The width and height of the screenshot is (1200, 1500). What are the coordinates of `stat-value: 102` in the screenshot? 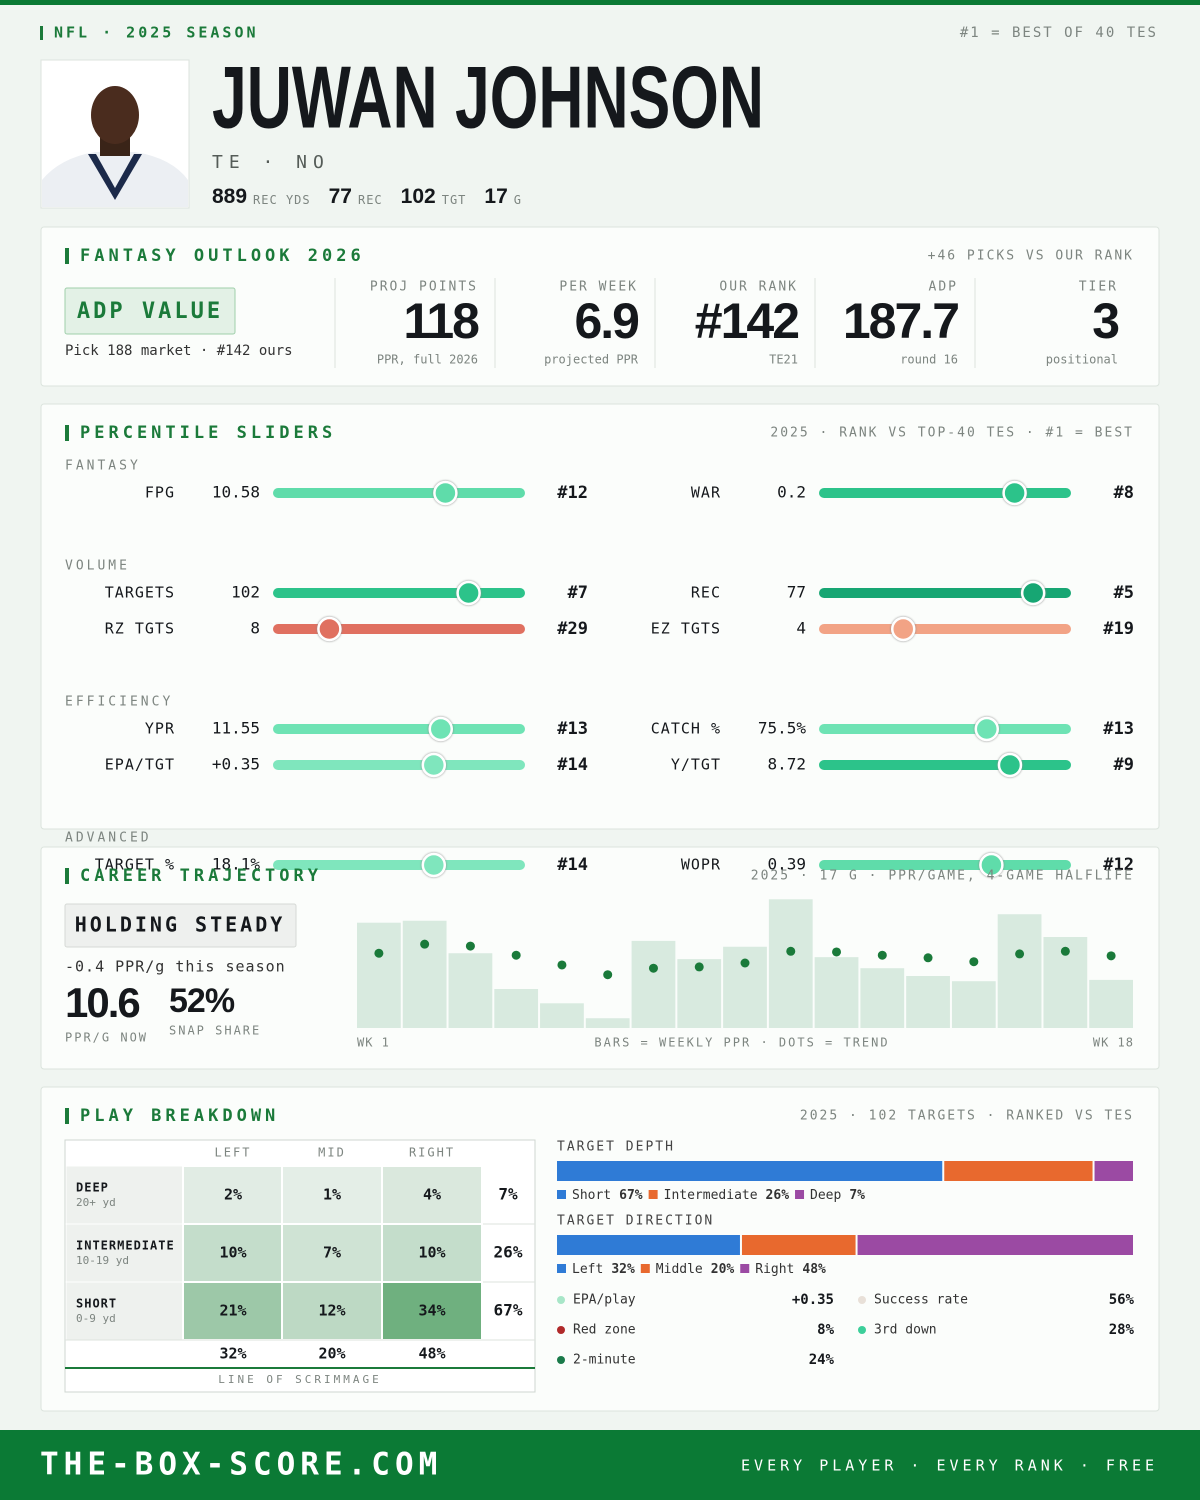 It's located at (418, 196).